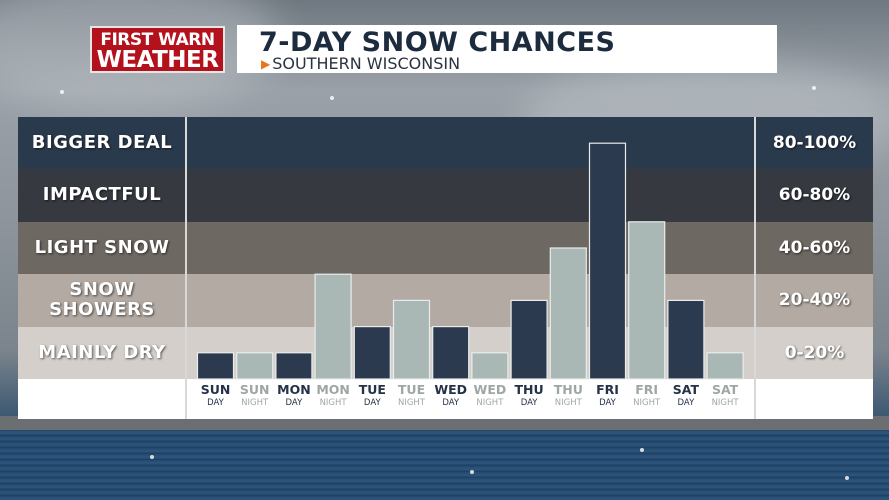 The height and width of the screenshot is (500, 889). Describe the element at coordinates (686, 339) in the screenshot. I see `bar-sat-day` at that location.